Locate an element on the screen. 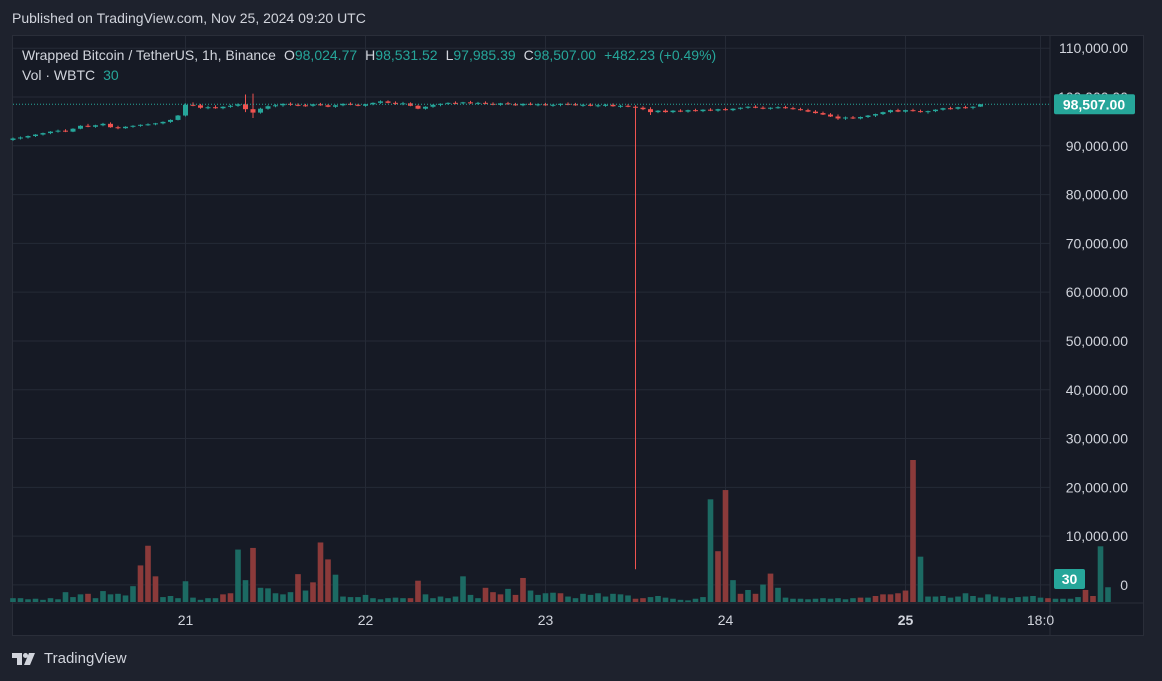  last-volume-badge is located at coordinates (1069, 579).